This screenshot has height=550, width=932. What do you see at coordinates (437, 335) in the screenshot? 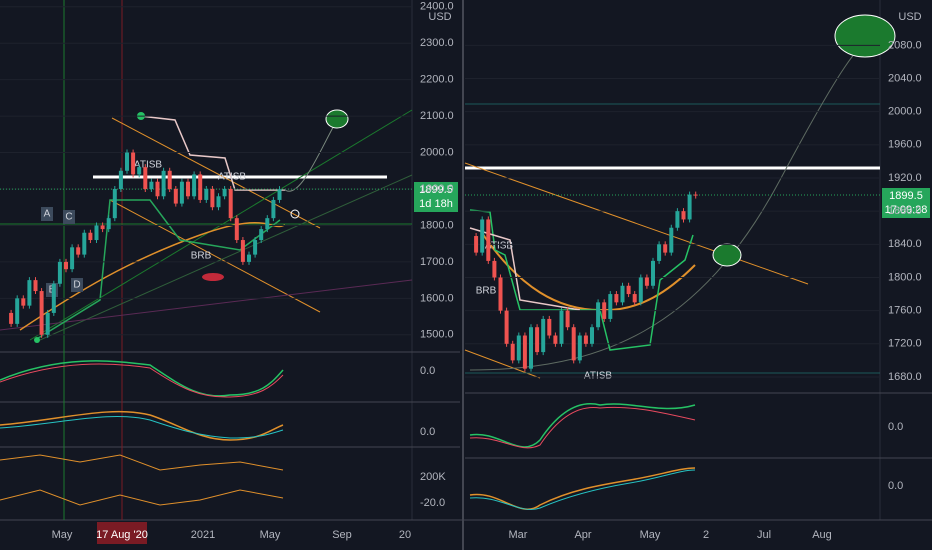
I see `y-tick-label: 1500.0` at bounding box center [437, 335].